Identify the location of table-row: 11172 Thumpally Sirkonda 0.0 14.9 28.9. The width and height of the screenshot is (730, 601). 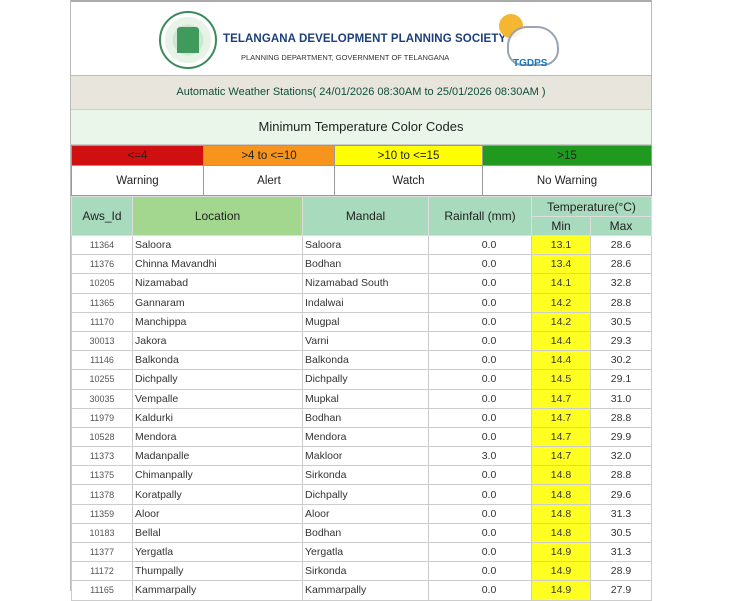
(362, 571).